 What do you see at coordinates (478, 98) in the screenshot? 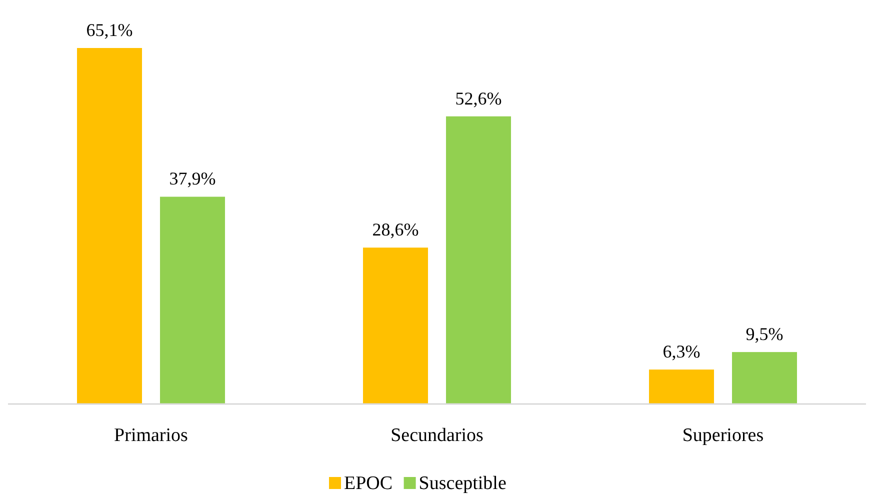
I see `data-label: 52,6%` at bounding box center [478, 98].